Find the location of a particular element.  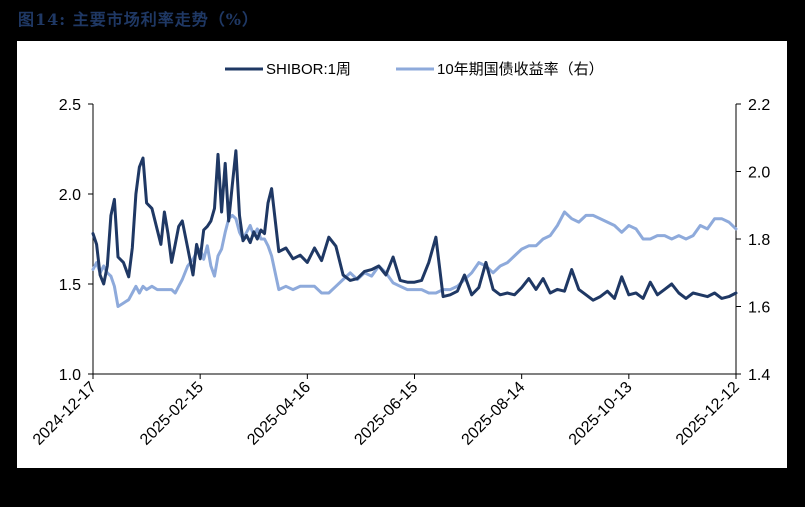

x-tick-label: 2025-06-15 is located at coordinates (386, 414).